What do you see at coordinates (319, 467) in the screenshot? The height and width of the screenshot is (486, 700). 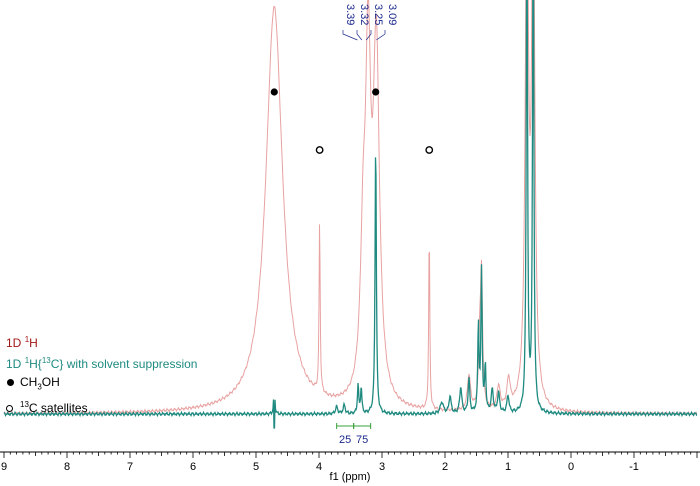 I see `x-tick-label: 4` at bounding box center [319, 467].